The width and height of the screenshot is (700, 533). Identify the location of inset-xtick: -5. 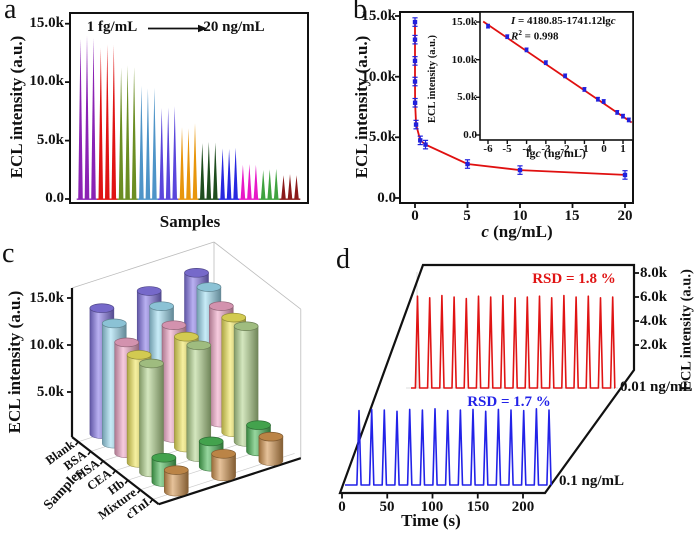
(507, 149).